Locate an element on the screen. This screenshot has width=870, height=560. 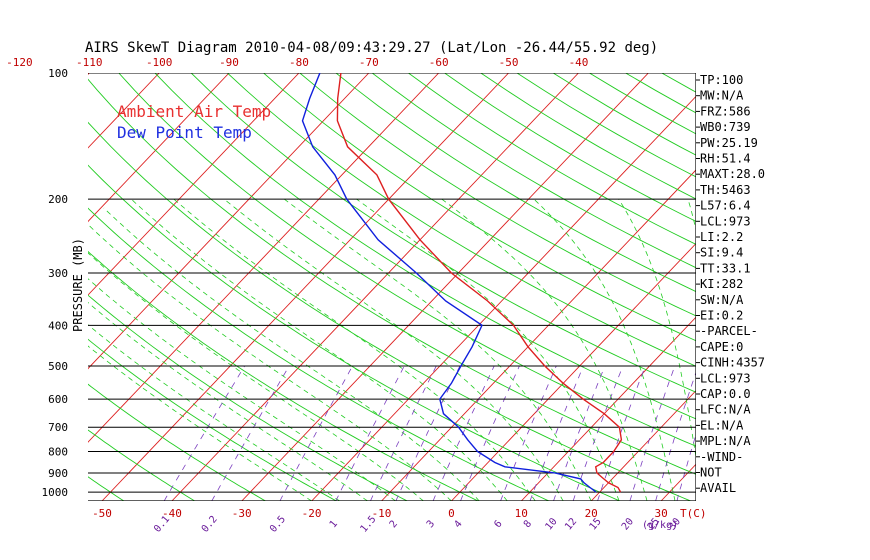
pressure-tick-label: 1000 is located at coordinates (55, 492).